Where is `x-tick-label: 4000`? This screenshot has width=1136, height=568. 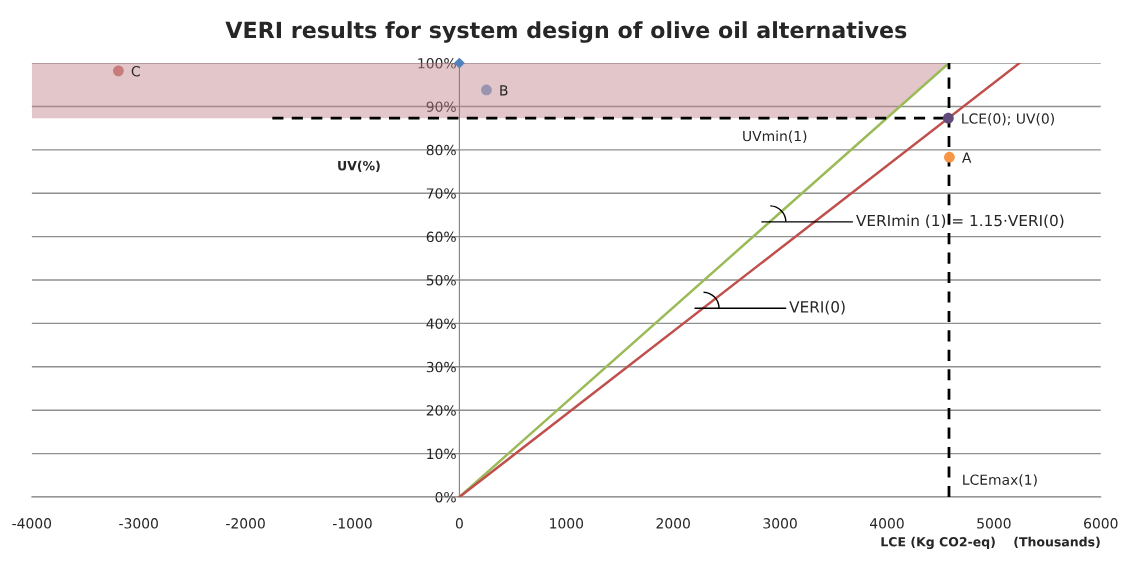
x-tick-label: 4000 is located at coordinates (886, 523).